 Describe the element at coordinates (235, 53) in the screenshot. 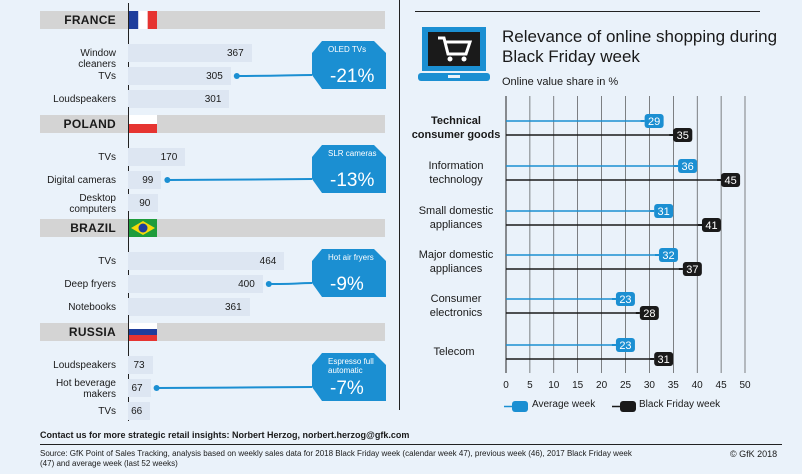

I see `item-value: 367` at that location.